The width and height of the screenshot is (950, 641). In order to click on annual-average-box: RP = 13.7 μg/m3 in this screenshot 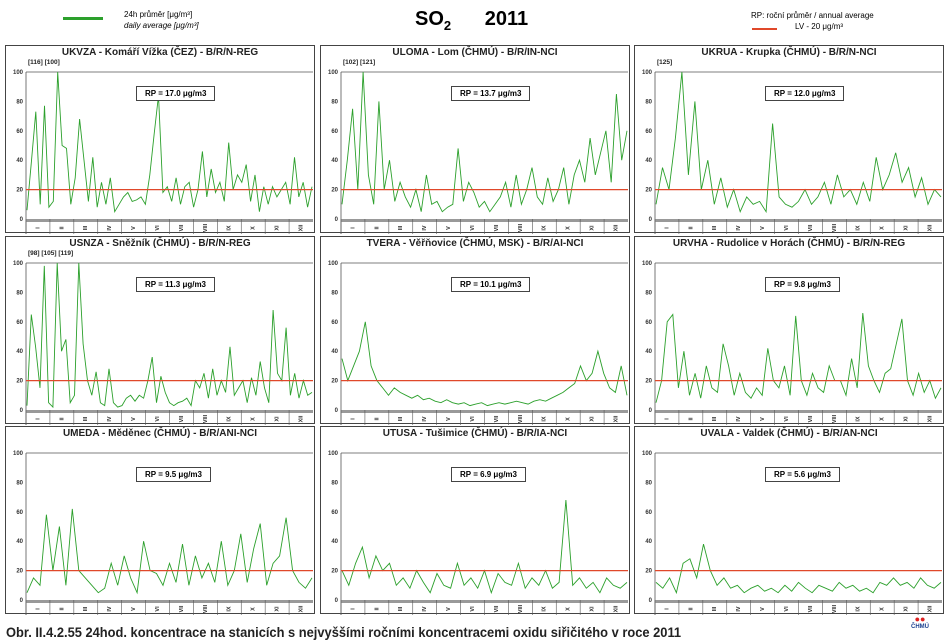, I will do `click(491, 93)`.